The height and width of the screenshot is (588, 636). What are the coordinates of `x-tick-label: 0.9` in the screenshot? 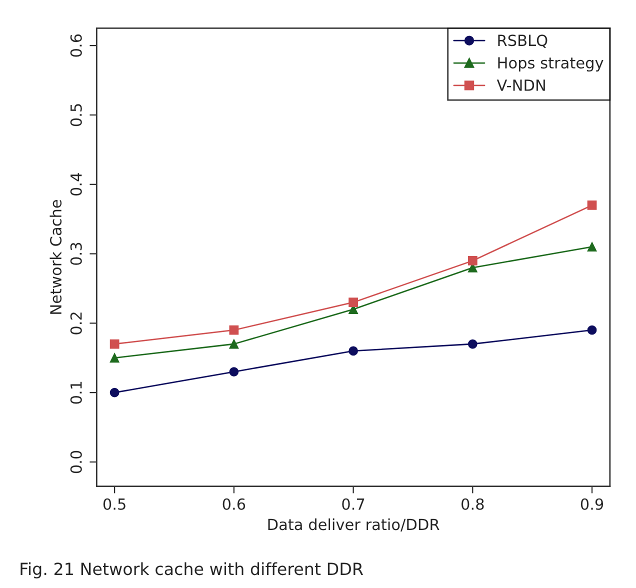 It's located at (592, 504).